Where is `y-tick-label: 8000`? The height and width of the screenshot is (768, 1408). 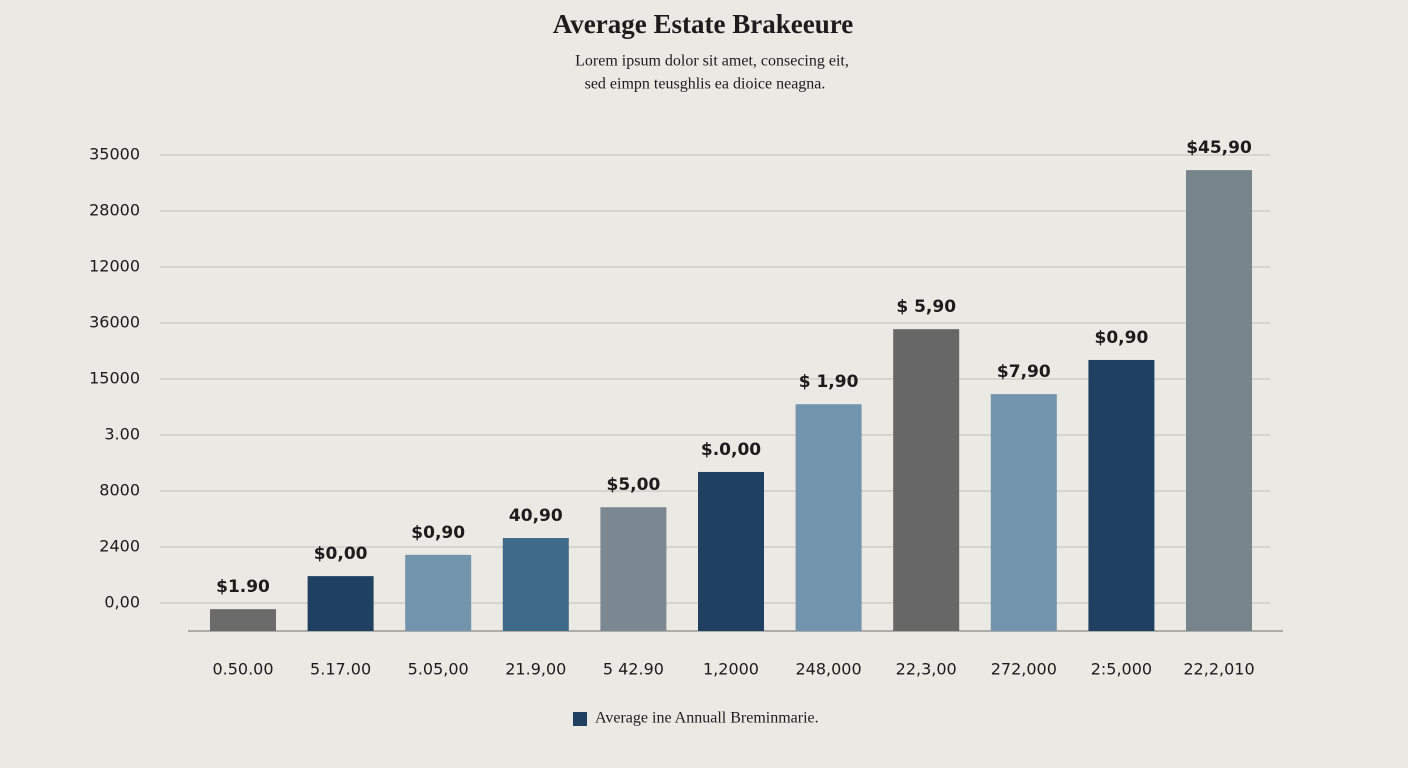 y-tick-label: 8000 is located at coordinates (119, 490).